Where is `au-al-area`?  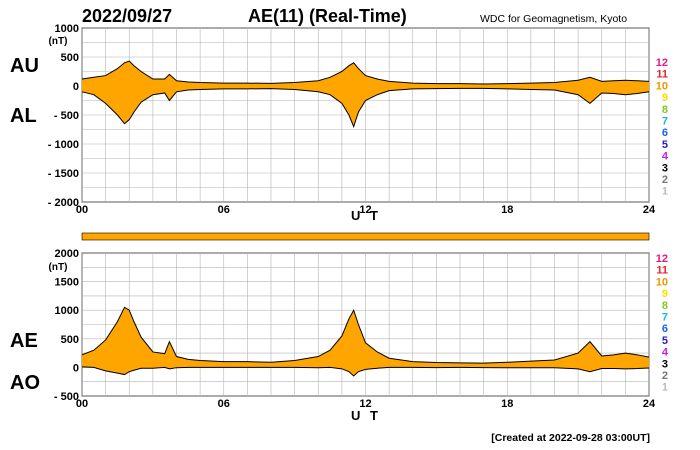 au-al-area is located at coordinates (365, 94).